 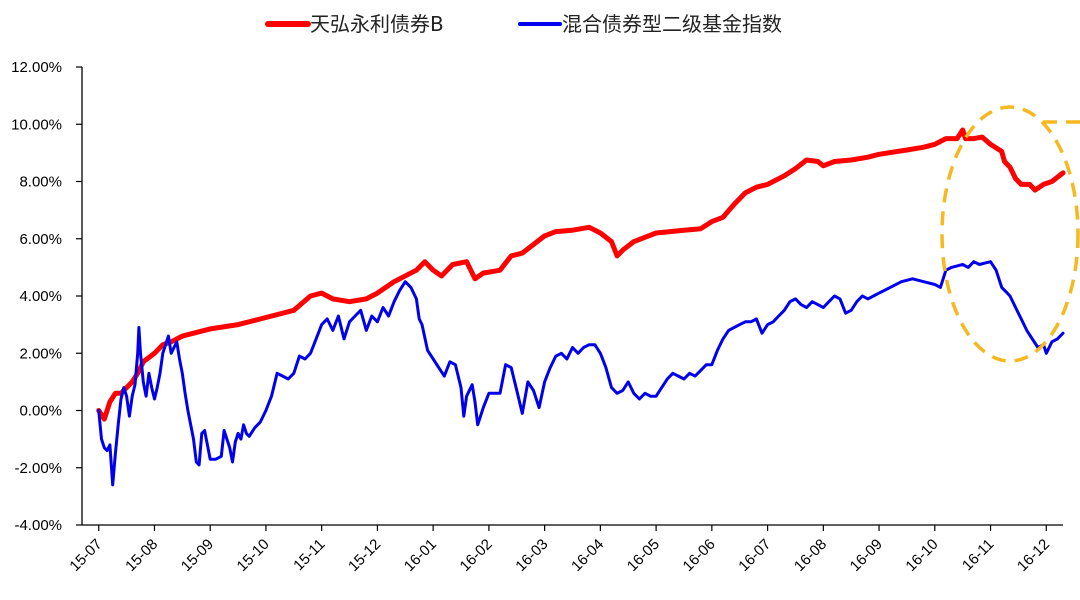 I want to click on x-tick-label: 16-03, so click(x=531, y=555).